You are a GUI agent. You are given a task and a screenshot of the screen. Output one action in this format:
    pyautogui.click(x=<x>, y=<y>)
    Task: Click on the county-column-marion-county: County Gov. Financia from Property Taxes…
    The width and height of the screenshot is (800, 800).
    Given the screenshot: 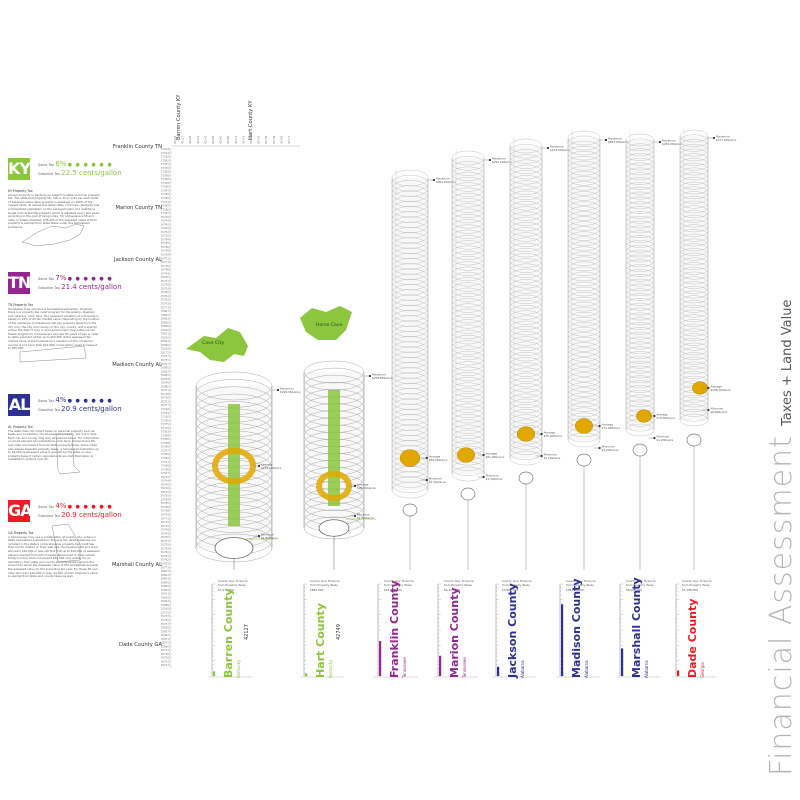 What is the action you would take?
    pyautogui.click(x=456, y=629)
    